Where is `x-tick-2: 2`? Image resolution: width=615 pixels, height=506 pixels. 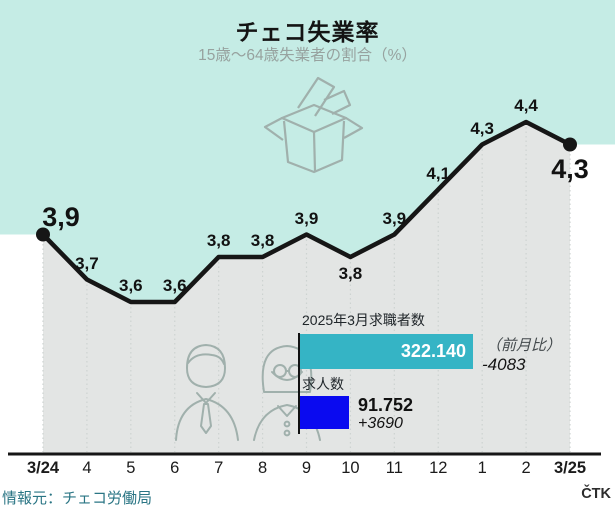
x-tick-2: 2 is located at coordinates (526, 468).